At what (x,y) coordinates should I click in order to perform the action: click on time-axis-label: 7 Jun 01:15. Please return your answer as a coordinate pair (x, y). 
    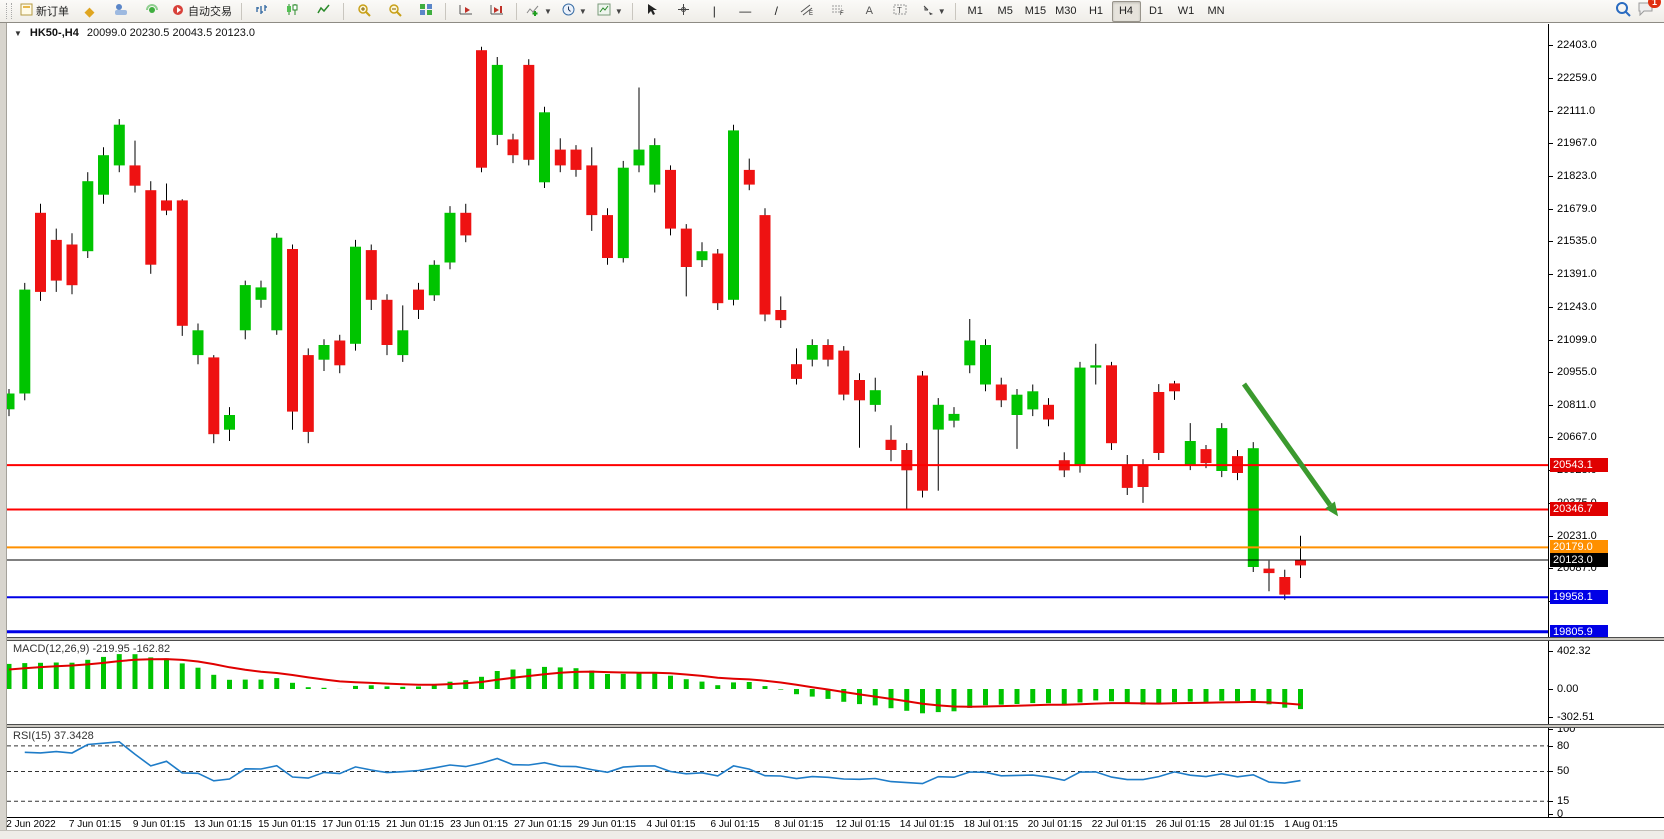
    Looking at the image, I should click on (95, 824).